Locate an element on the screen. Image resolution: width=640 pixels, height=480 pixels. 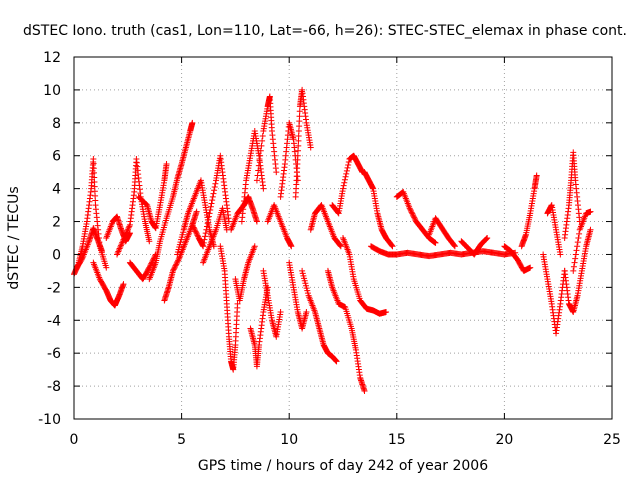
y-tick-label: -10 is located at coordinates (49, 420).